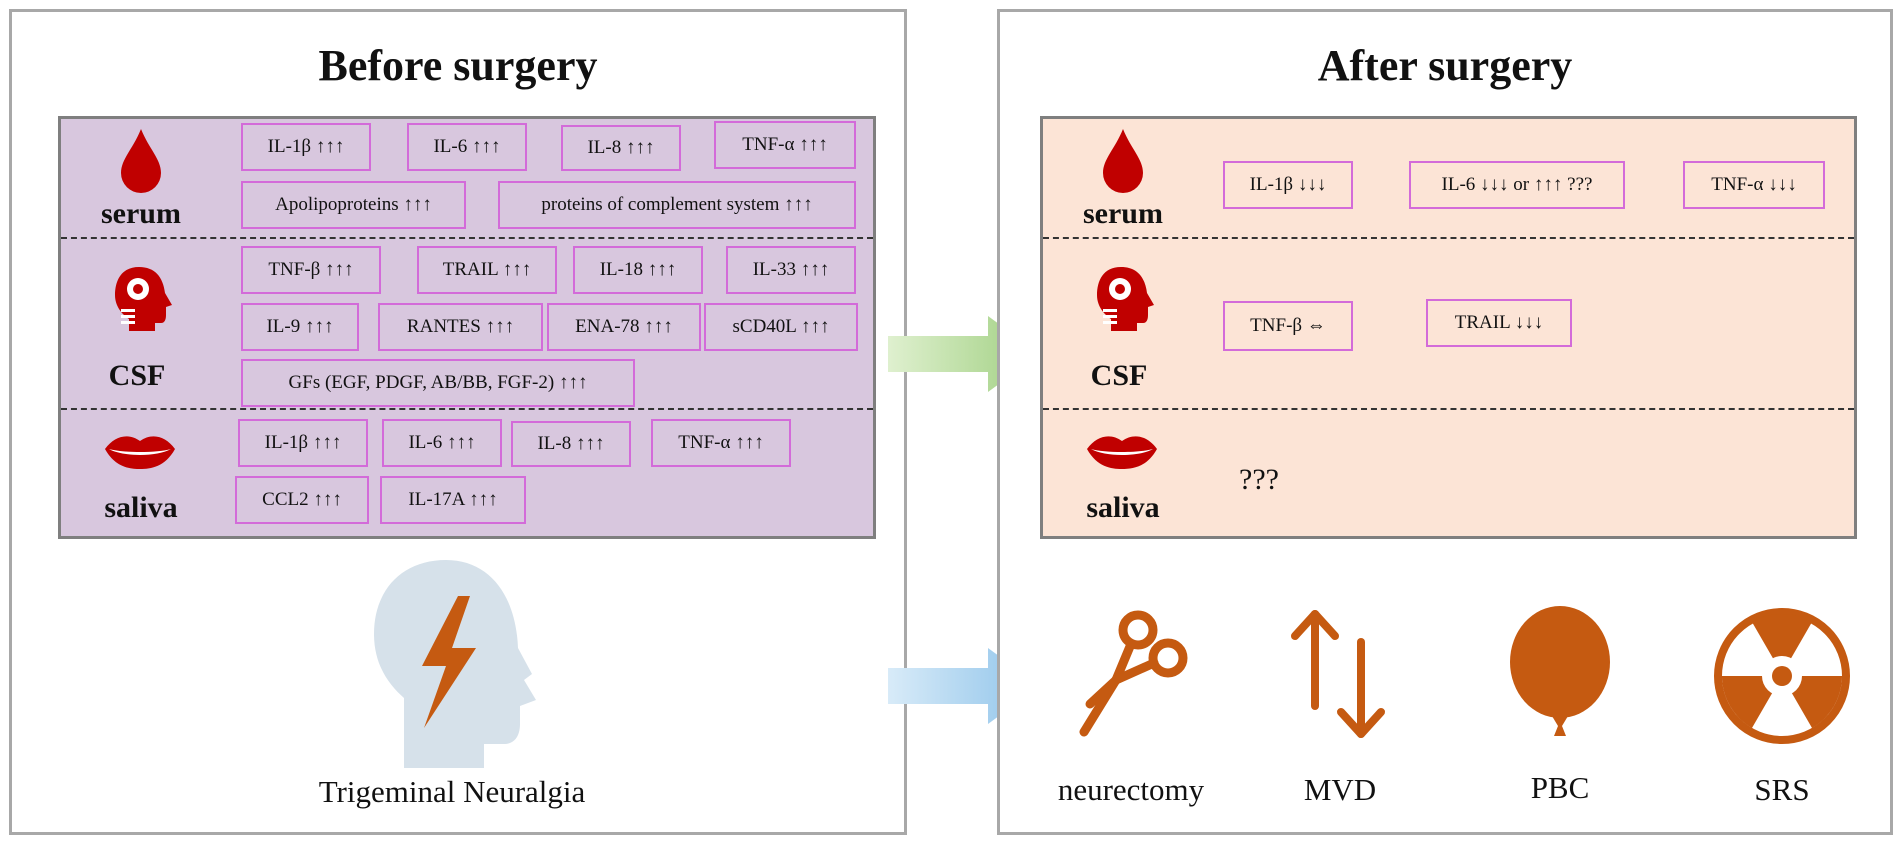 This screenshot has width=1902, height=843. I want to click on csf-tag: TNF-β ↑↑↑, so click(311, 270).